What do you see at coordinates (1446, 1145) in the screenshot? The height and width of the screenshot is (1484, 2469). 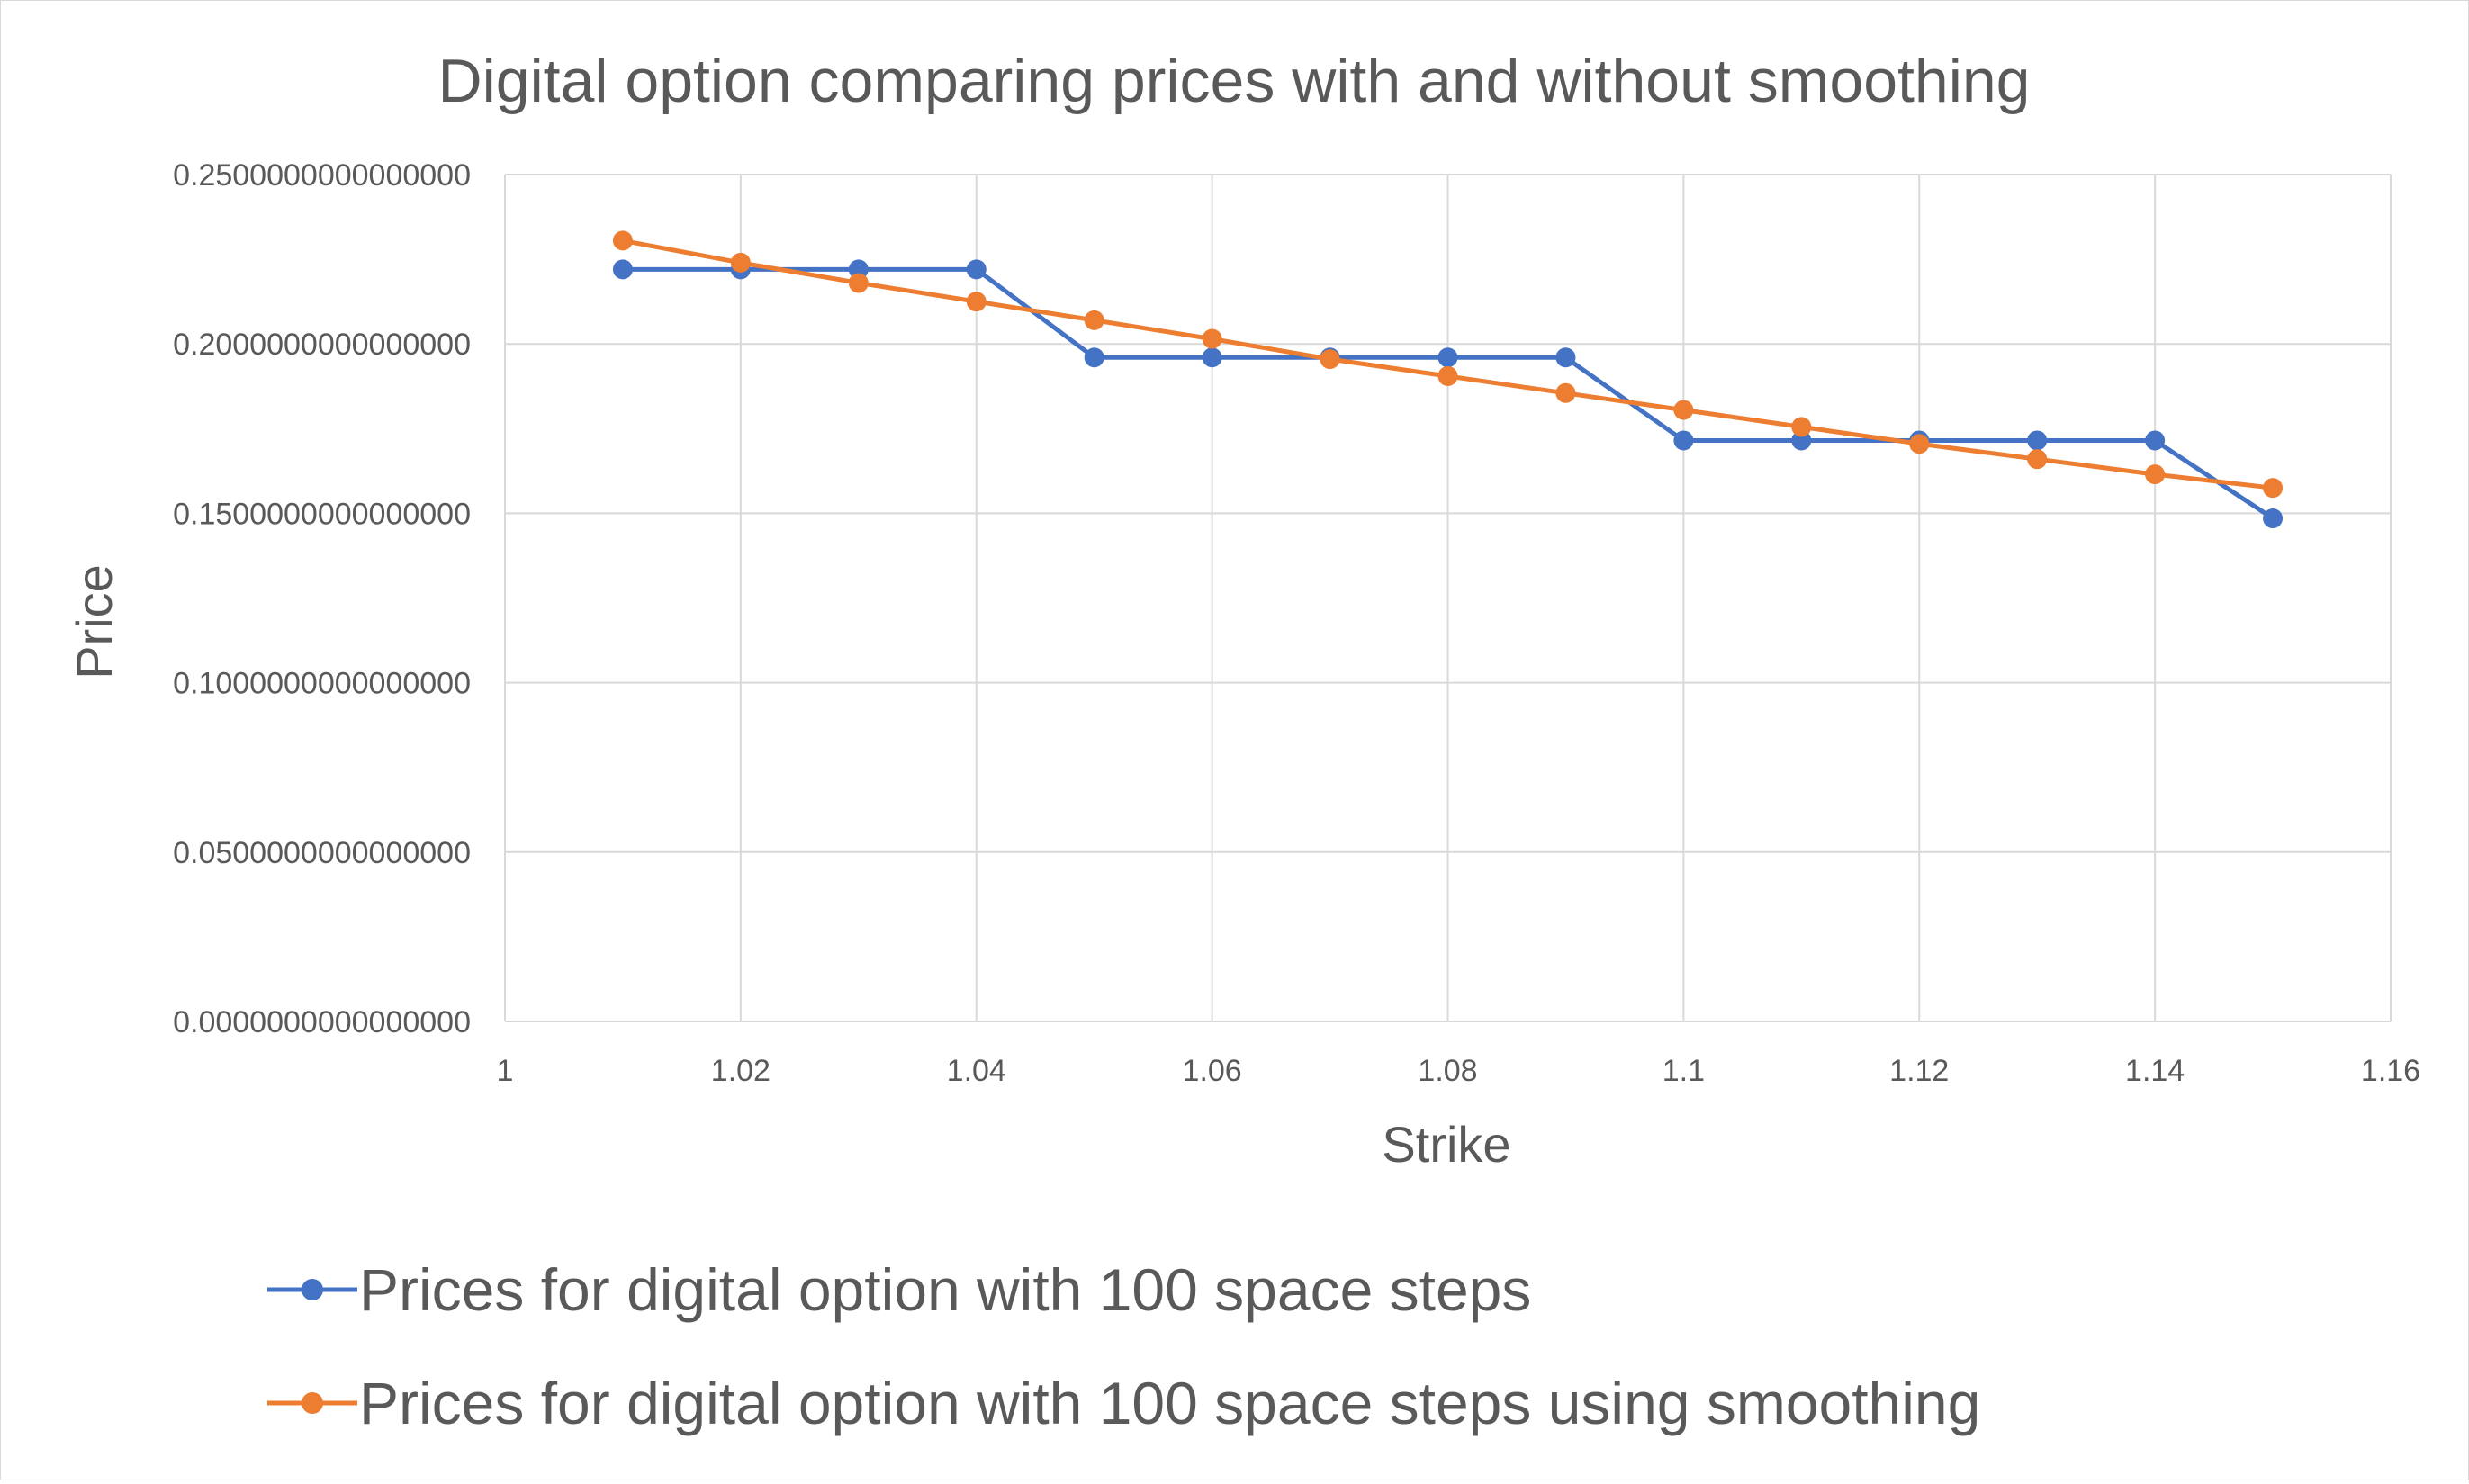 I see `x-axis-title: Strike` at bounding box center [1446, 1145].